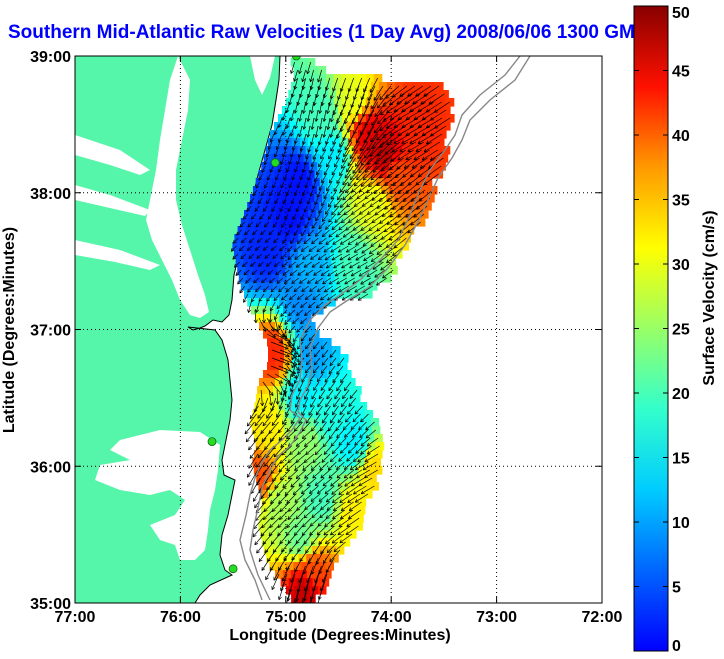  What do you see at coordinates (50, 467) in the screenshot?
I see `y-tick-label: 36:00` at bounding box center [50, 467].